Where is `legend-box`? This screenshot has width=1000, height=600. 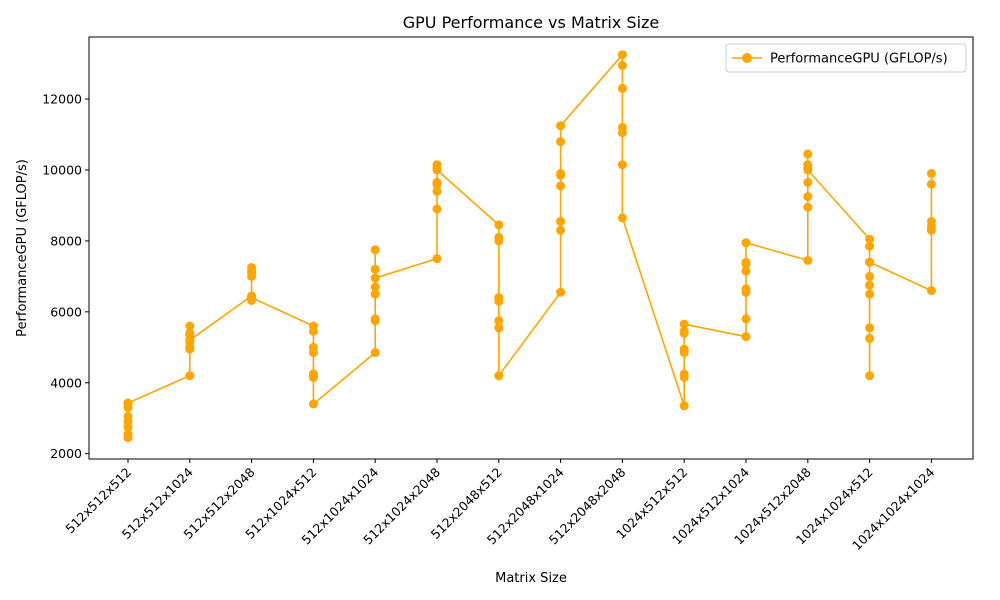 legend-box is located at coordinates (846, 58).